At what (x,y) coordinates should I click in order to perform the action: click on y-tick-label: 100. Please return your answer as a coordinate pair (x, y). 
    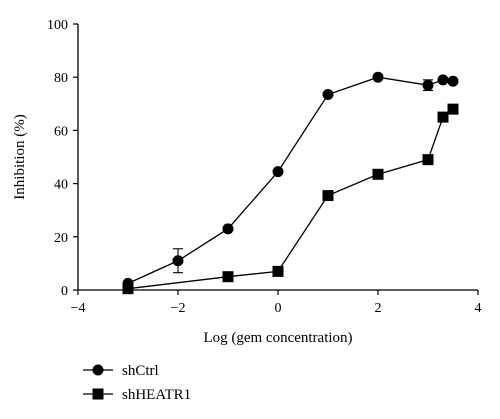
    Looking at the image, I should click on (57, 25).